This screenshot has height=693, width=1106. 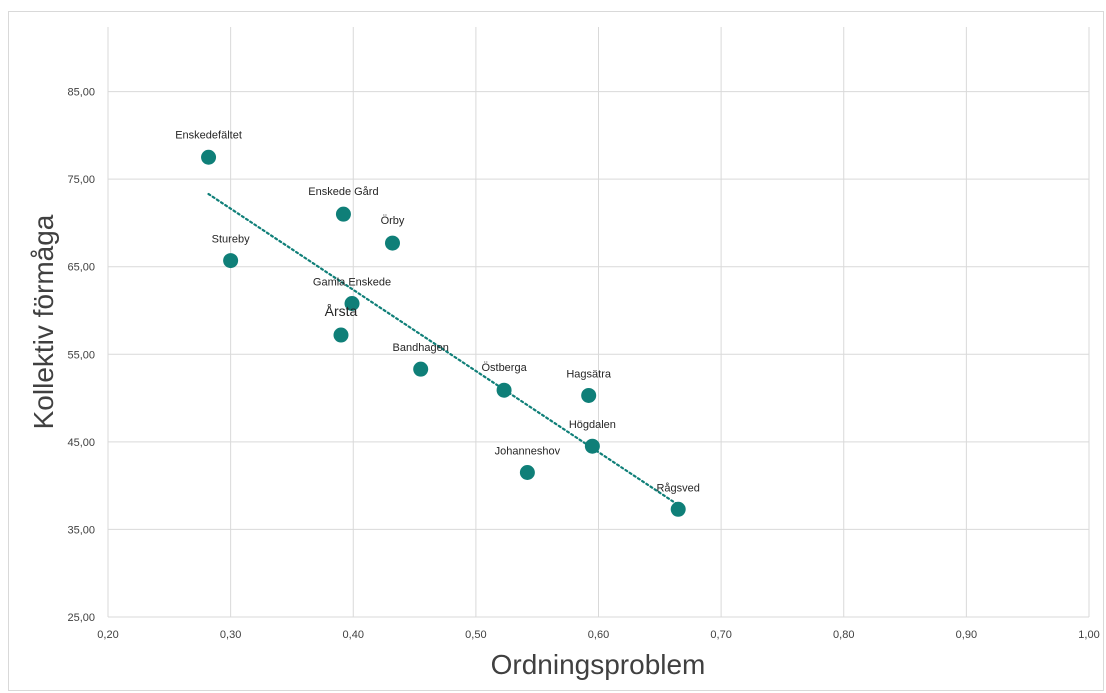 What do you see at coordinates (393, 221) in the screenshot?
I see `data-label: Örby` at bounding box center [393, 221].